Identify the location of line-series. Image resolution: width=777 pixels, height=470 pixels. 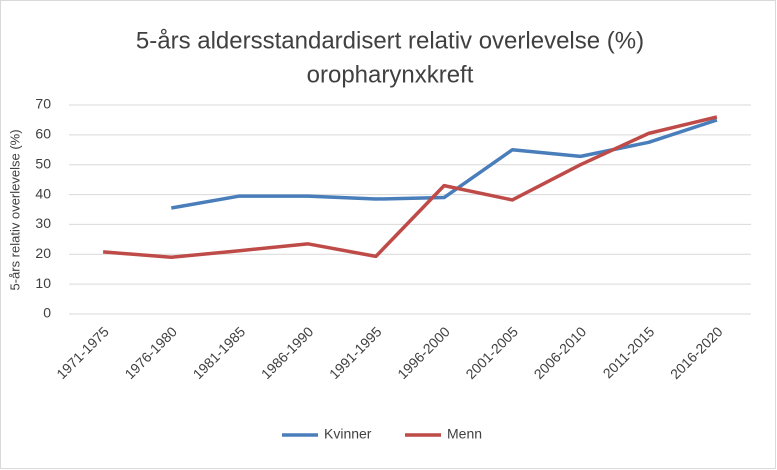
(444, 164).